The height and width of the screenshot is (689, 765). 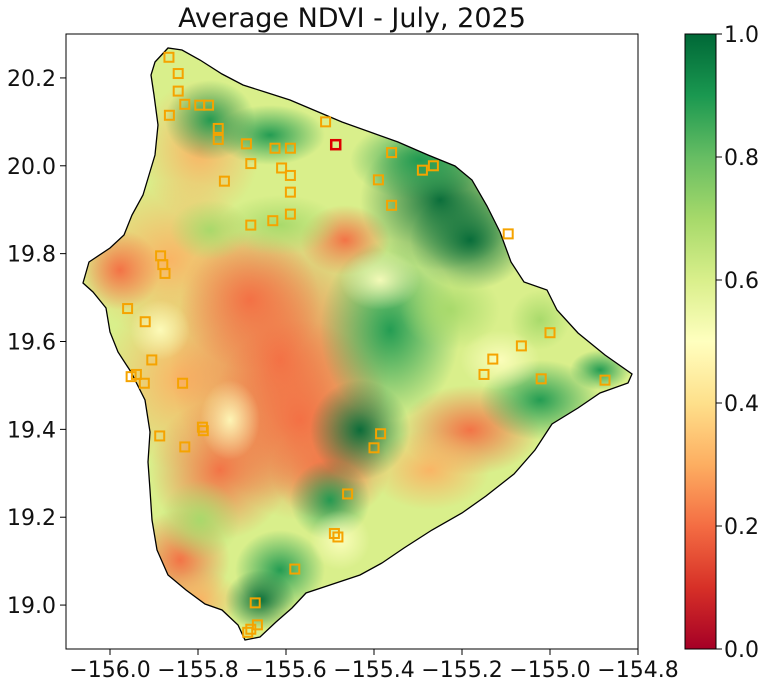 I want to click on map-title: Average NDVI - July, 2025, so click(x=352, y=18).